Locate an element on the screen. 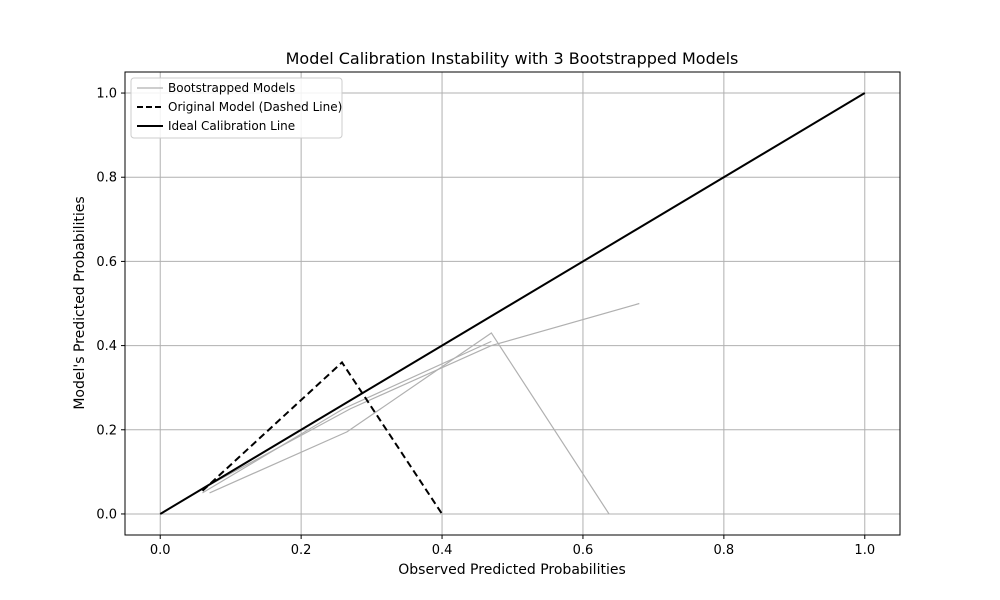 This screenshot has height=600, width=1000. legend-entry-label: Bootstrapped Models is located at coordinates (231, 88).